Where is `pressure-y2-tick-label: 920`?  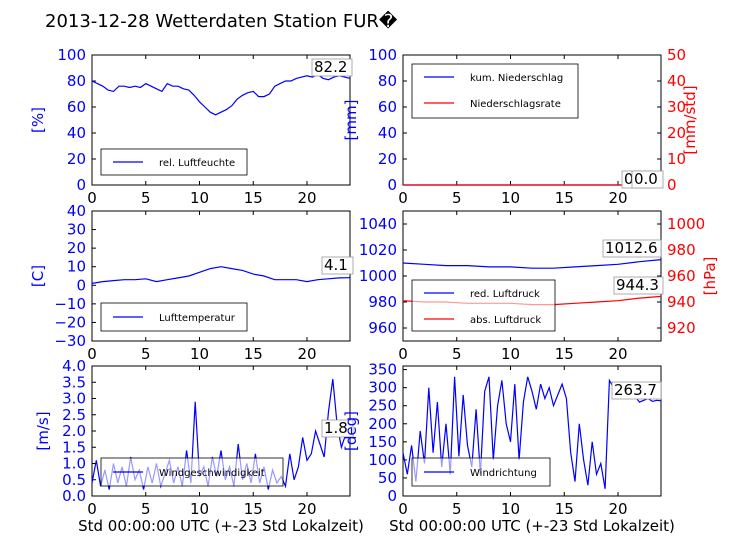
pressure-y2-tick-label: 920 is located at coordinates (681, 328).